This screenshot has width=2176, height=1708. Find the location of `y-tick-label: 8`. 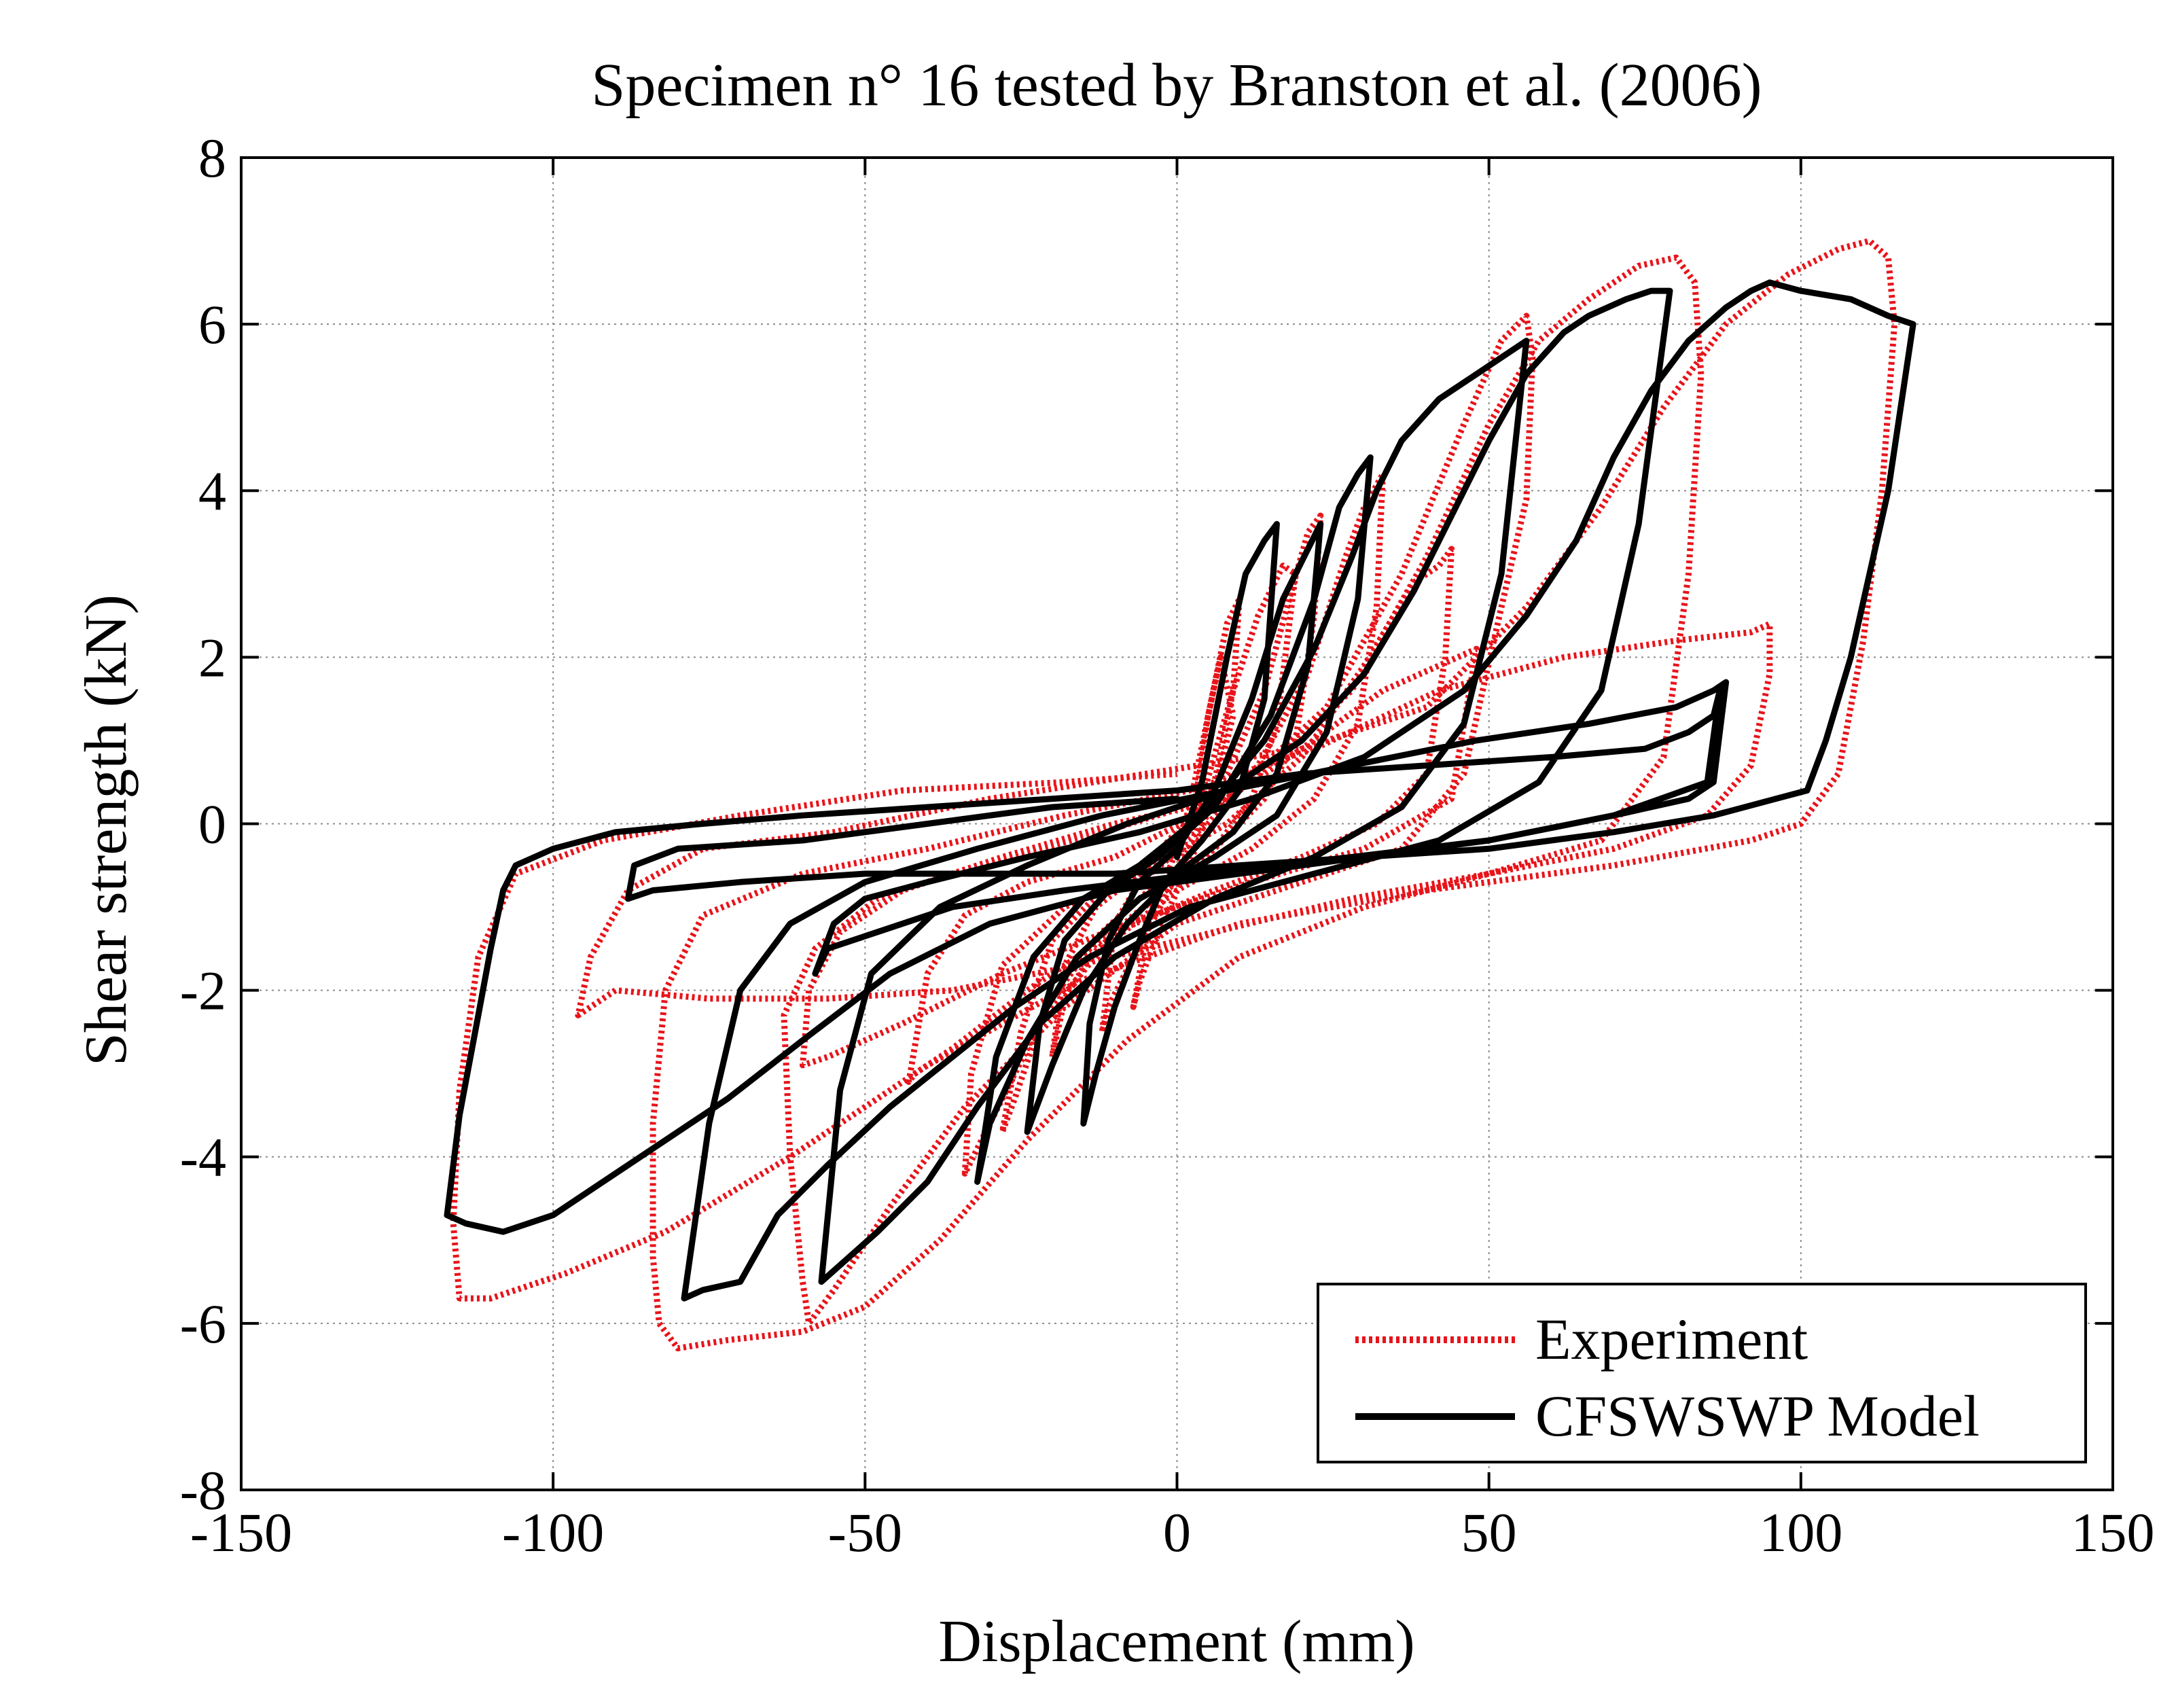

y-tick-label: 8 is located at coordinates (212, 158).